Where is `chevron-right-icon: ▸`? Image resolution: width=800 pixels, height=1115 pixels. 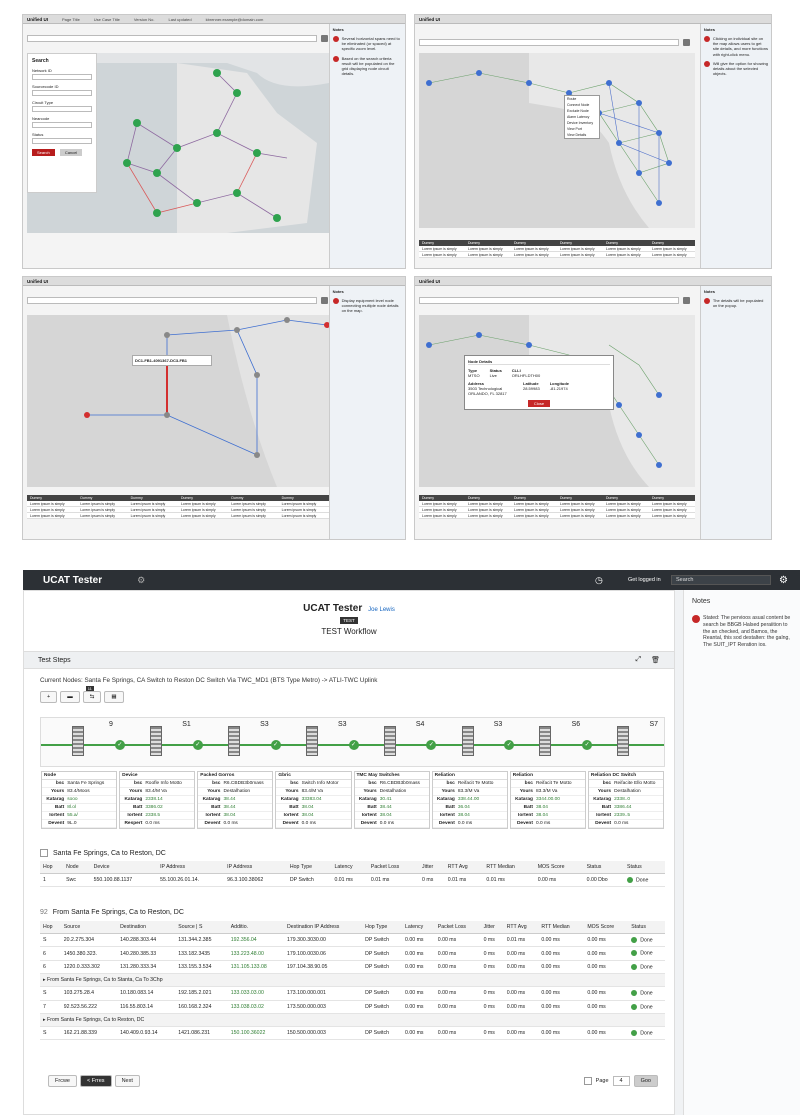
chevron-right-icon: ▸ is located at coordinates (45, 1019).